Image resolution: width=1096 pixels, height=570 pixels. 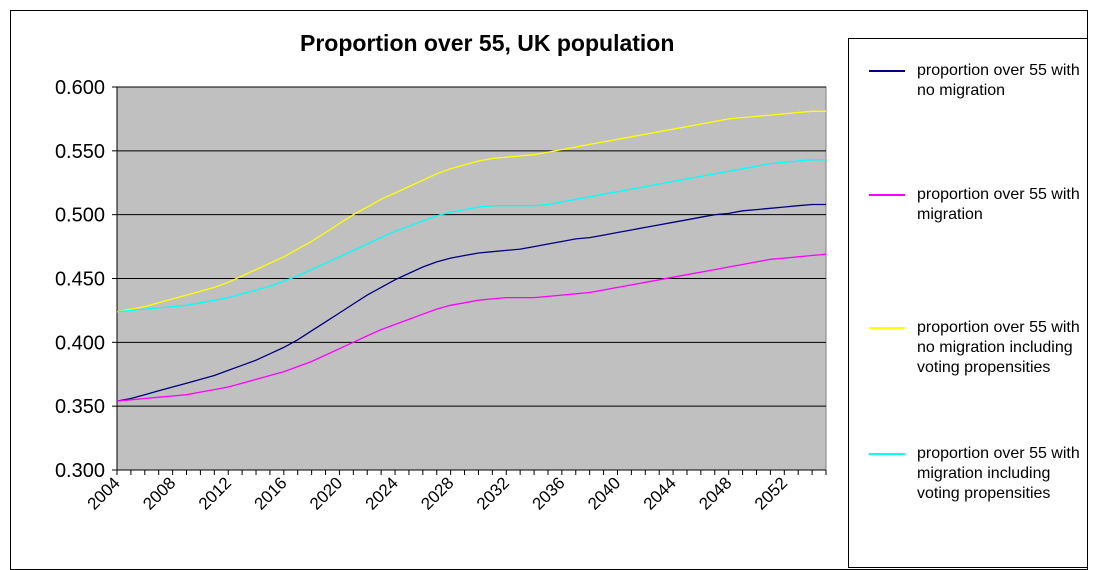 I want to click on y-tick-label: 0.300, so click(x=80, y=471).